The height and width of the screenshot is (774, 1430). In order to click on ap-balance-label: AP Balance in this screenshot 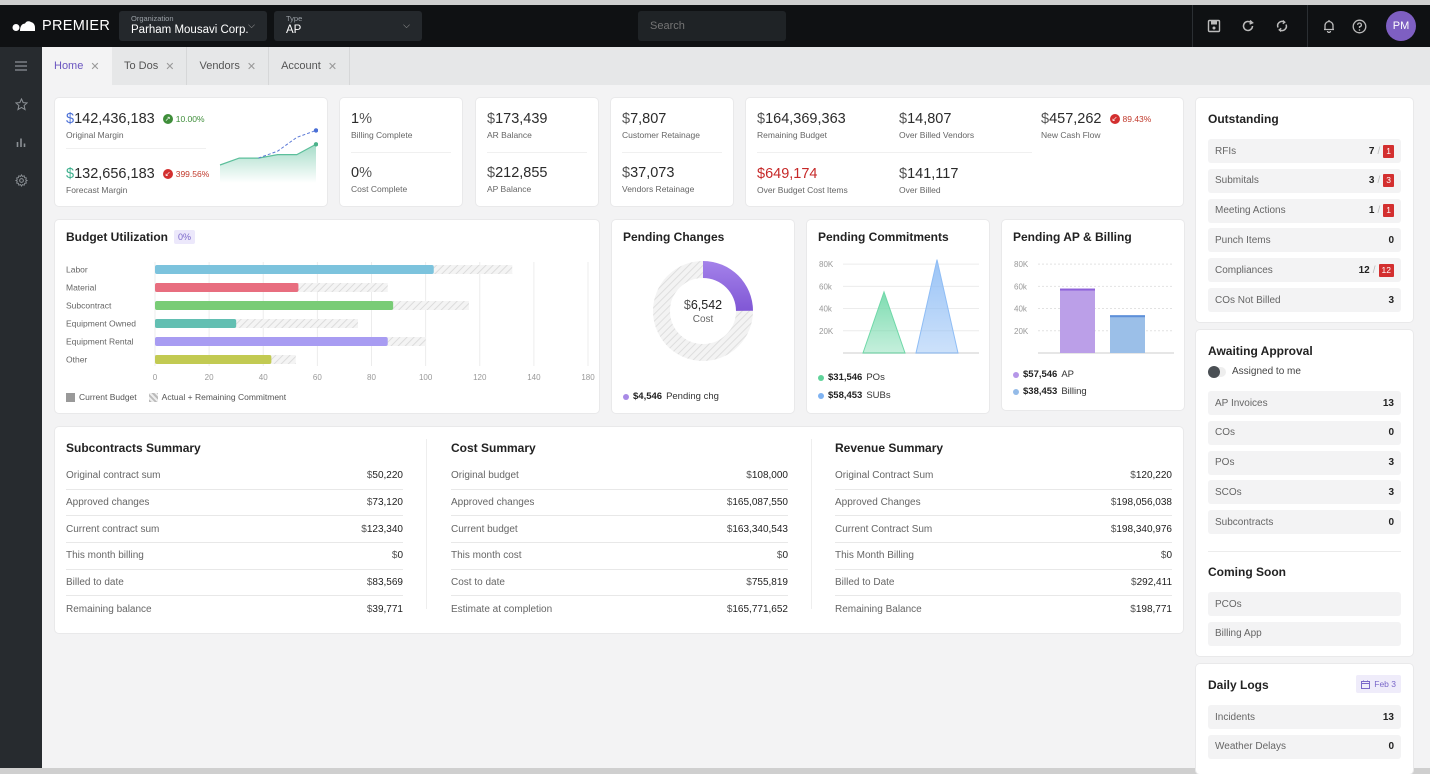, I will do `click(509, 189)`.